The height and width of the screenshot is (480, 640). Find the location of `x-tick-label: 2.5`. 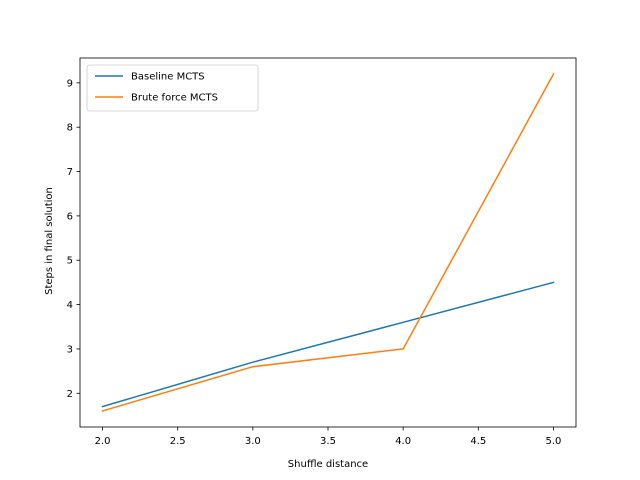

x-tick-label: 2.5 is located at coordinates (178, 441).